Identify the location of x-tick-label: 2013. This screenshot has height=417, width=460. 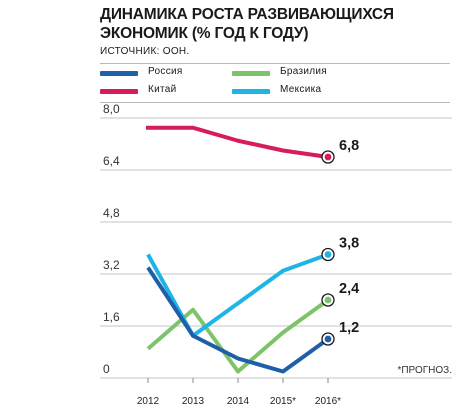
(193, 401).